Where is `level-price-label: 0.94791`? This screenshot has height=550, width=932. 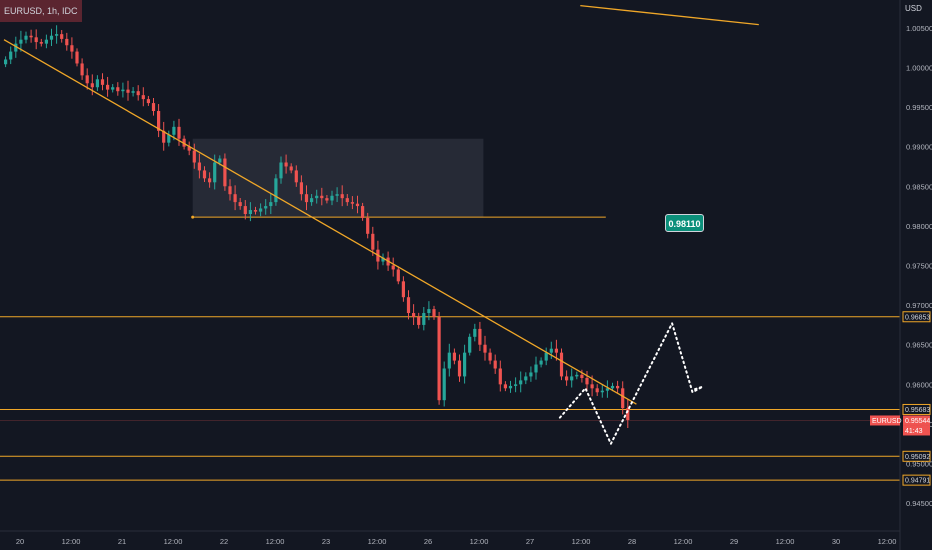 level-price-label: 0.94791 is located at coordinates (917, 481).